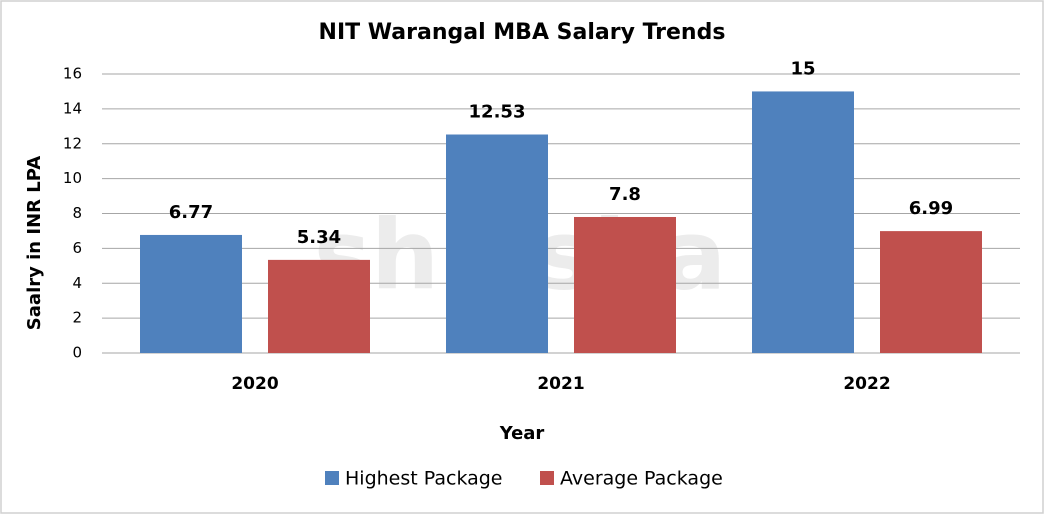 Image resolution: width=1045 pixels, height=519 pixels. What do you see at coordinates (77, 318) in the screenshot?
I see `y-tick-label: 2` at bounding box center [77, 318].